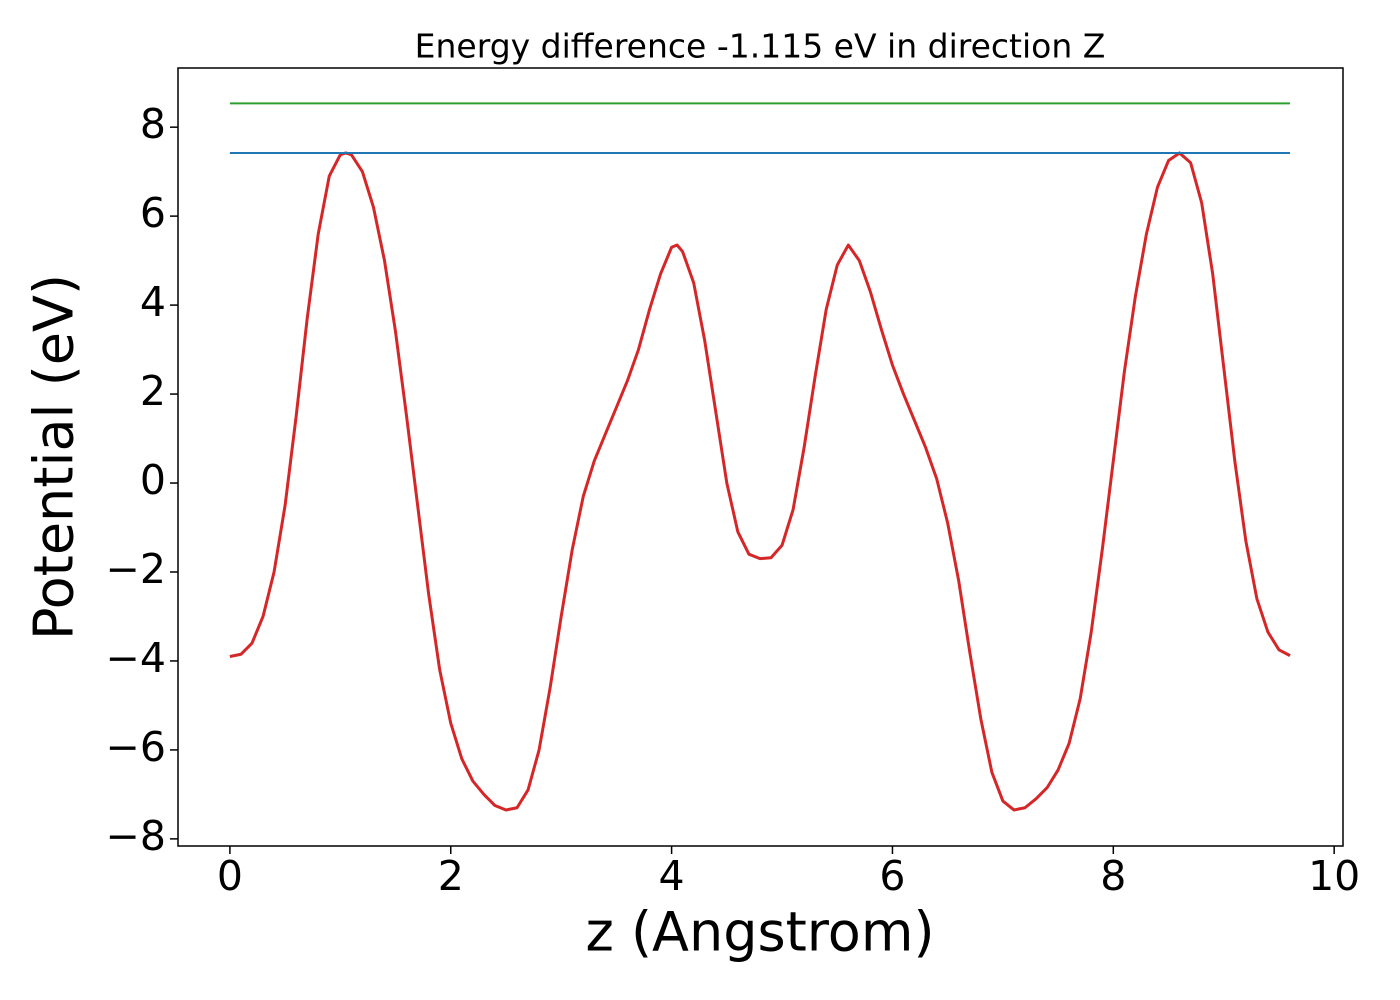 This screenshot has width=1400, height=1000. What do you see at coordinates (136, 836) in the screenshot?
I see `y-tick-label: −8` at bounding box center [136, 836].